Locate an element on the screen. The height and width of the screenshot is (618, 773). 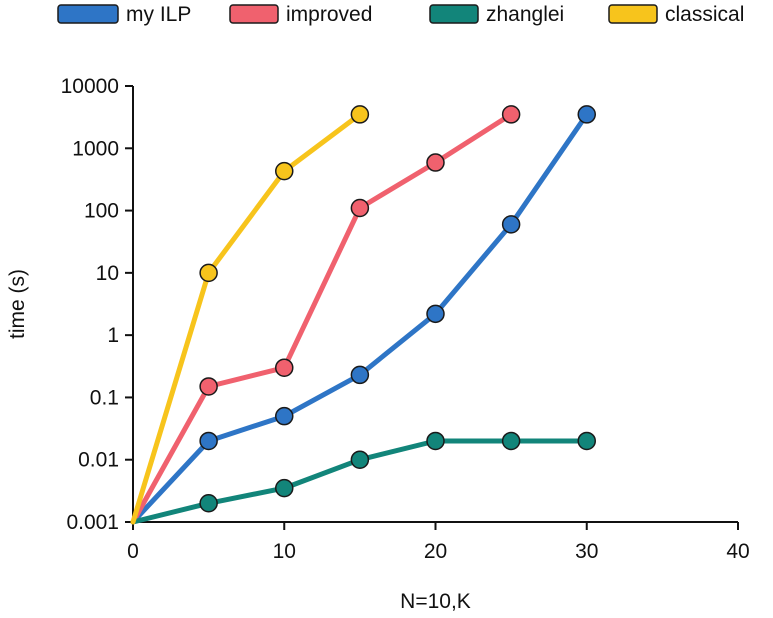
legend-label: improved is located at coordinates (329, 14).